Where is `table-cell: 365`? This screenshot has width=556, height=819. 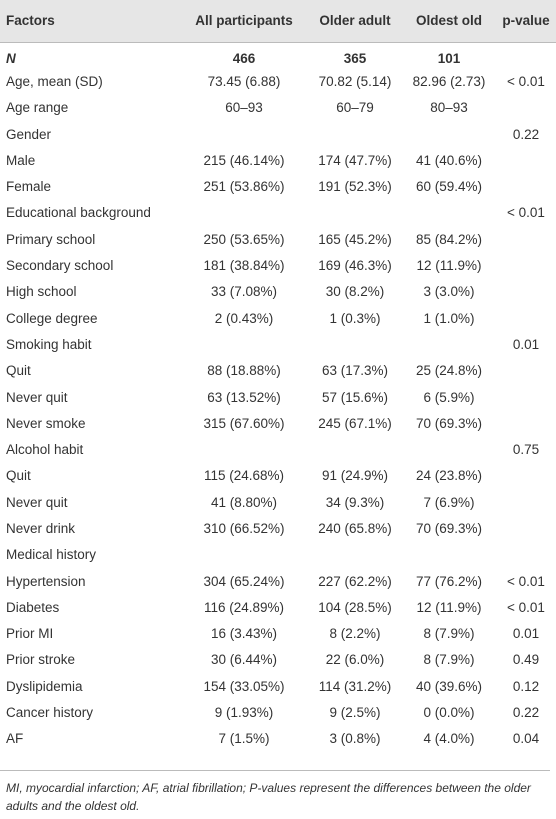
table-cell: 365 is located at coordinates (355, 58).